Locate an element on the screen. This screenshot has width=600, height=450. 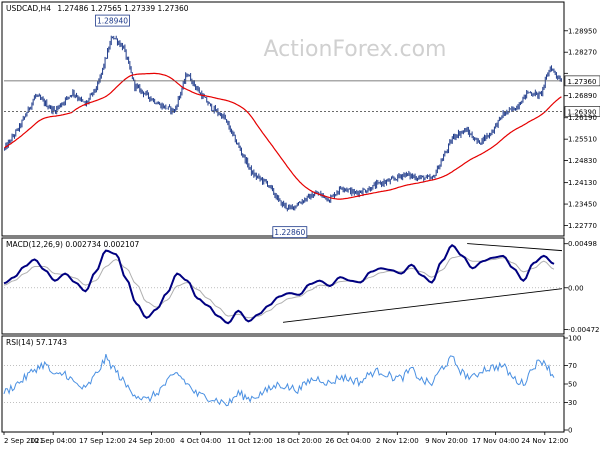
y-tick-label: 1.25510 is located at coordinates (582, 140).